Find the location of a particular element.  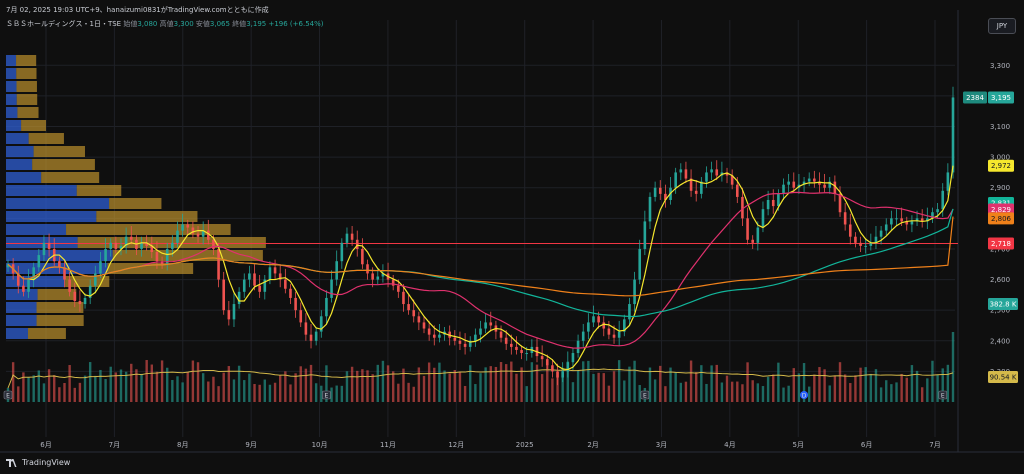

price-tag: 90.54 K is located at coordinates (1003, 377).